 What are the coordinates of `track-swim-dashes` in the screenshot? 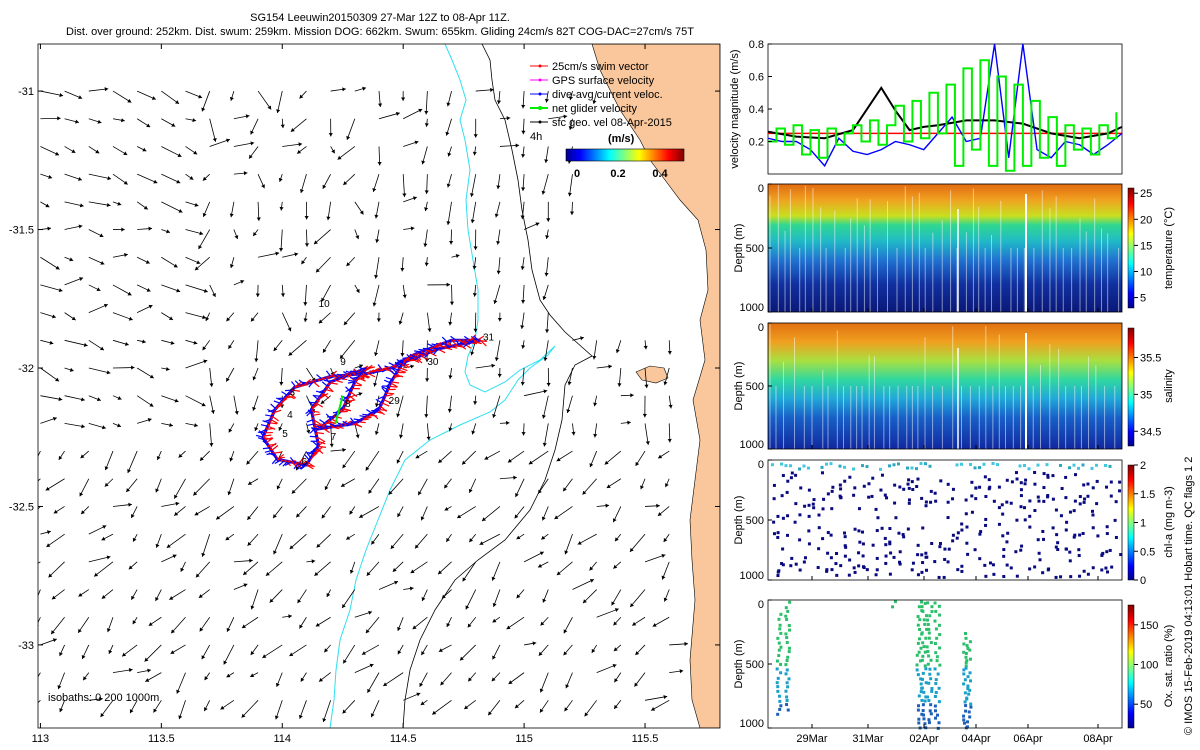 It's located at (371, 403).